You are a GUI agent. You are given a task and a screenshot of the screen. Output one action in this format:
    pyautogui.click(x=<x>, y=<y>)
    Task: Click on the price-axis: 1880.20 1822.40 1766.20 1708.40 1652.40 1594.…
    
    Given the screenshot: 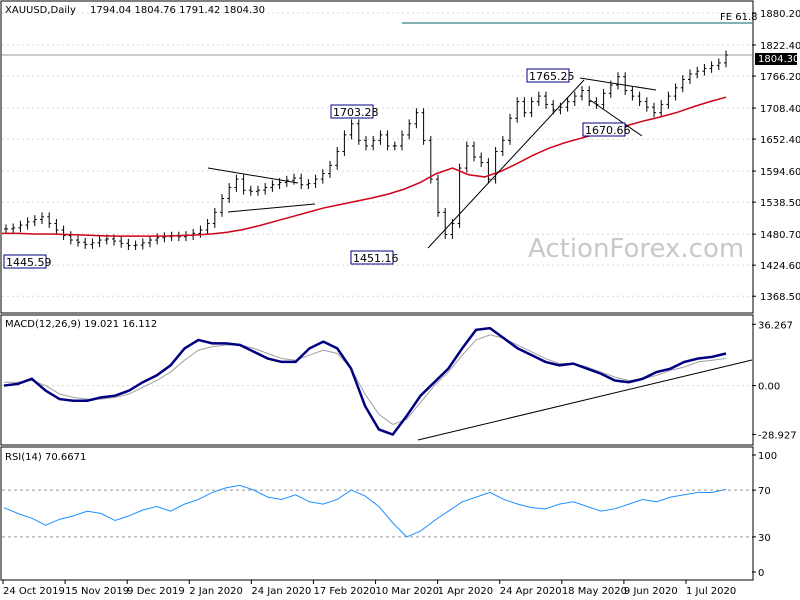 What is the action you would take?
    pyautogui.click(x=776, y=156)
    